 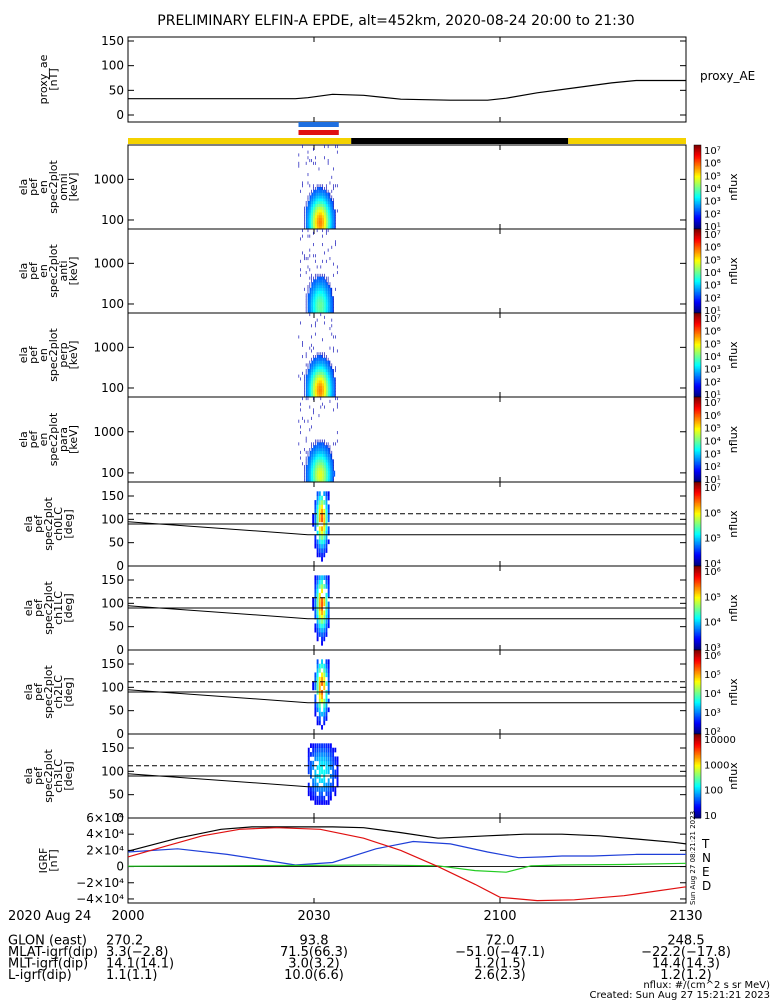 I want to click on energy-panel-1-cbar-title: nflux, so click(x=733, y=187).